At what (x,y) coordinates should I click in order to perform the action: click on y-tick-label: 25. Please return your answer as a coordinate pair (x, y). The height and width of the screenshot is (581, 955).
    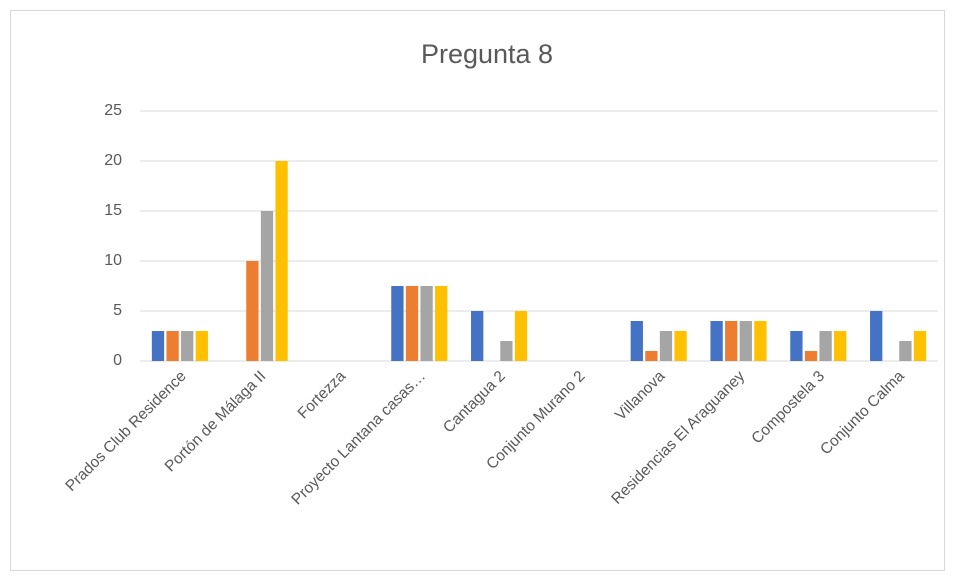
    Looking at the image, I should click on (113, 110).